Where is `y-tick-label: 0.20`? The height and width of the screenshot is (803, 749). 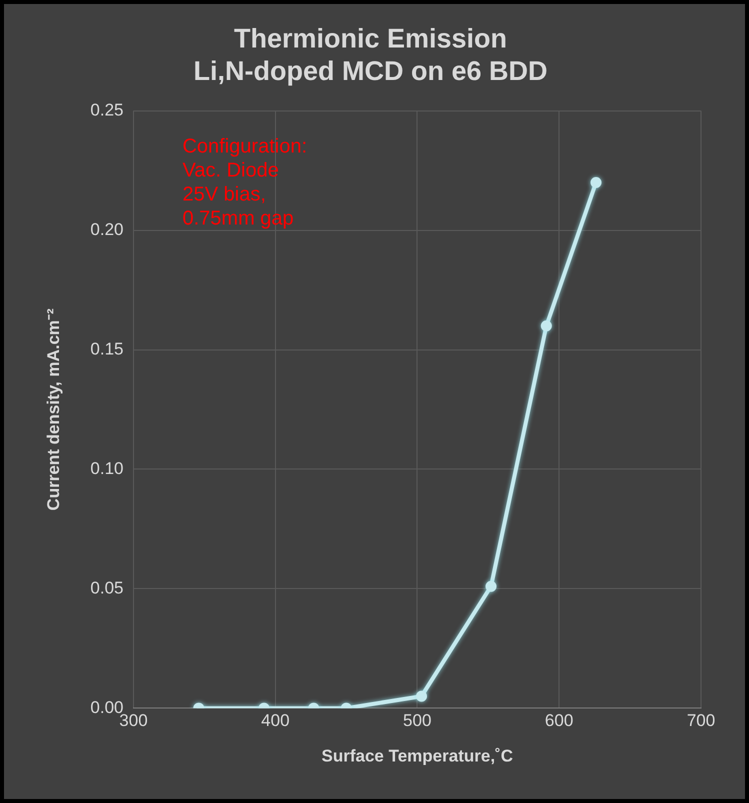 y-tick-label: 0.20 is located at coordinates (107, 229).